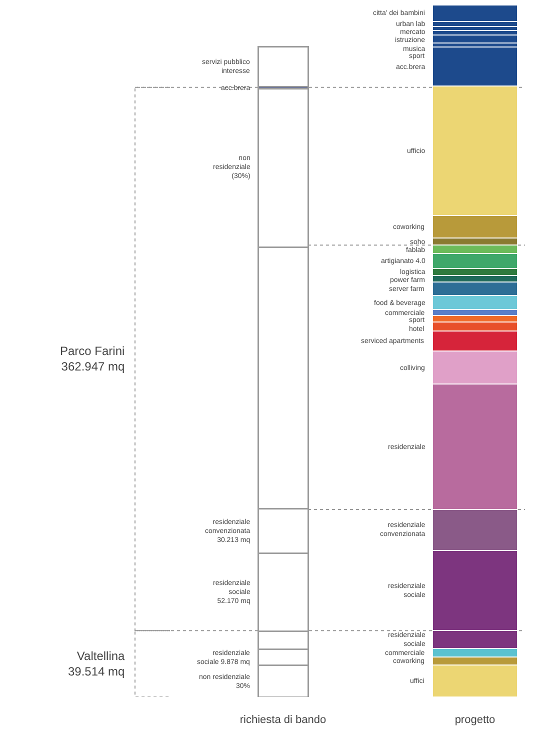  I want to click on x-tick-label: richiesta di bando, so click(283, 720).